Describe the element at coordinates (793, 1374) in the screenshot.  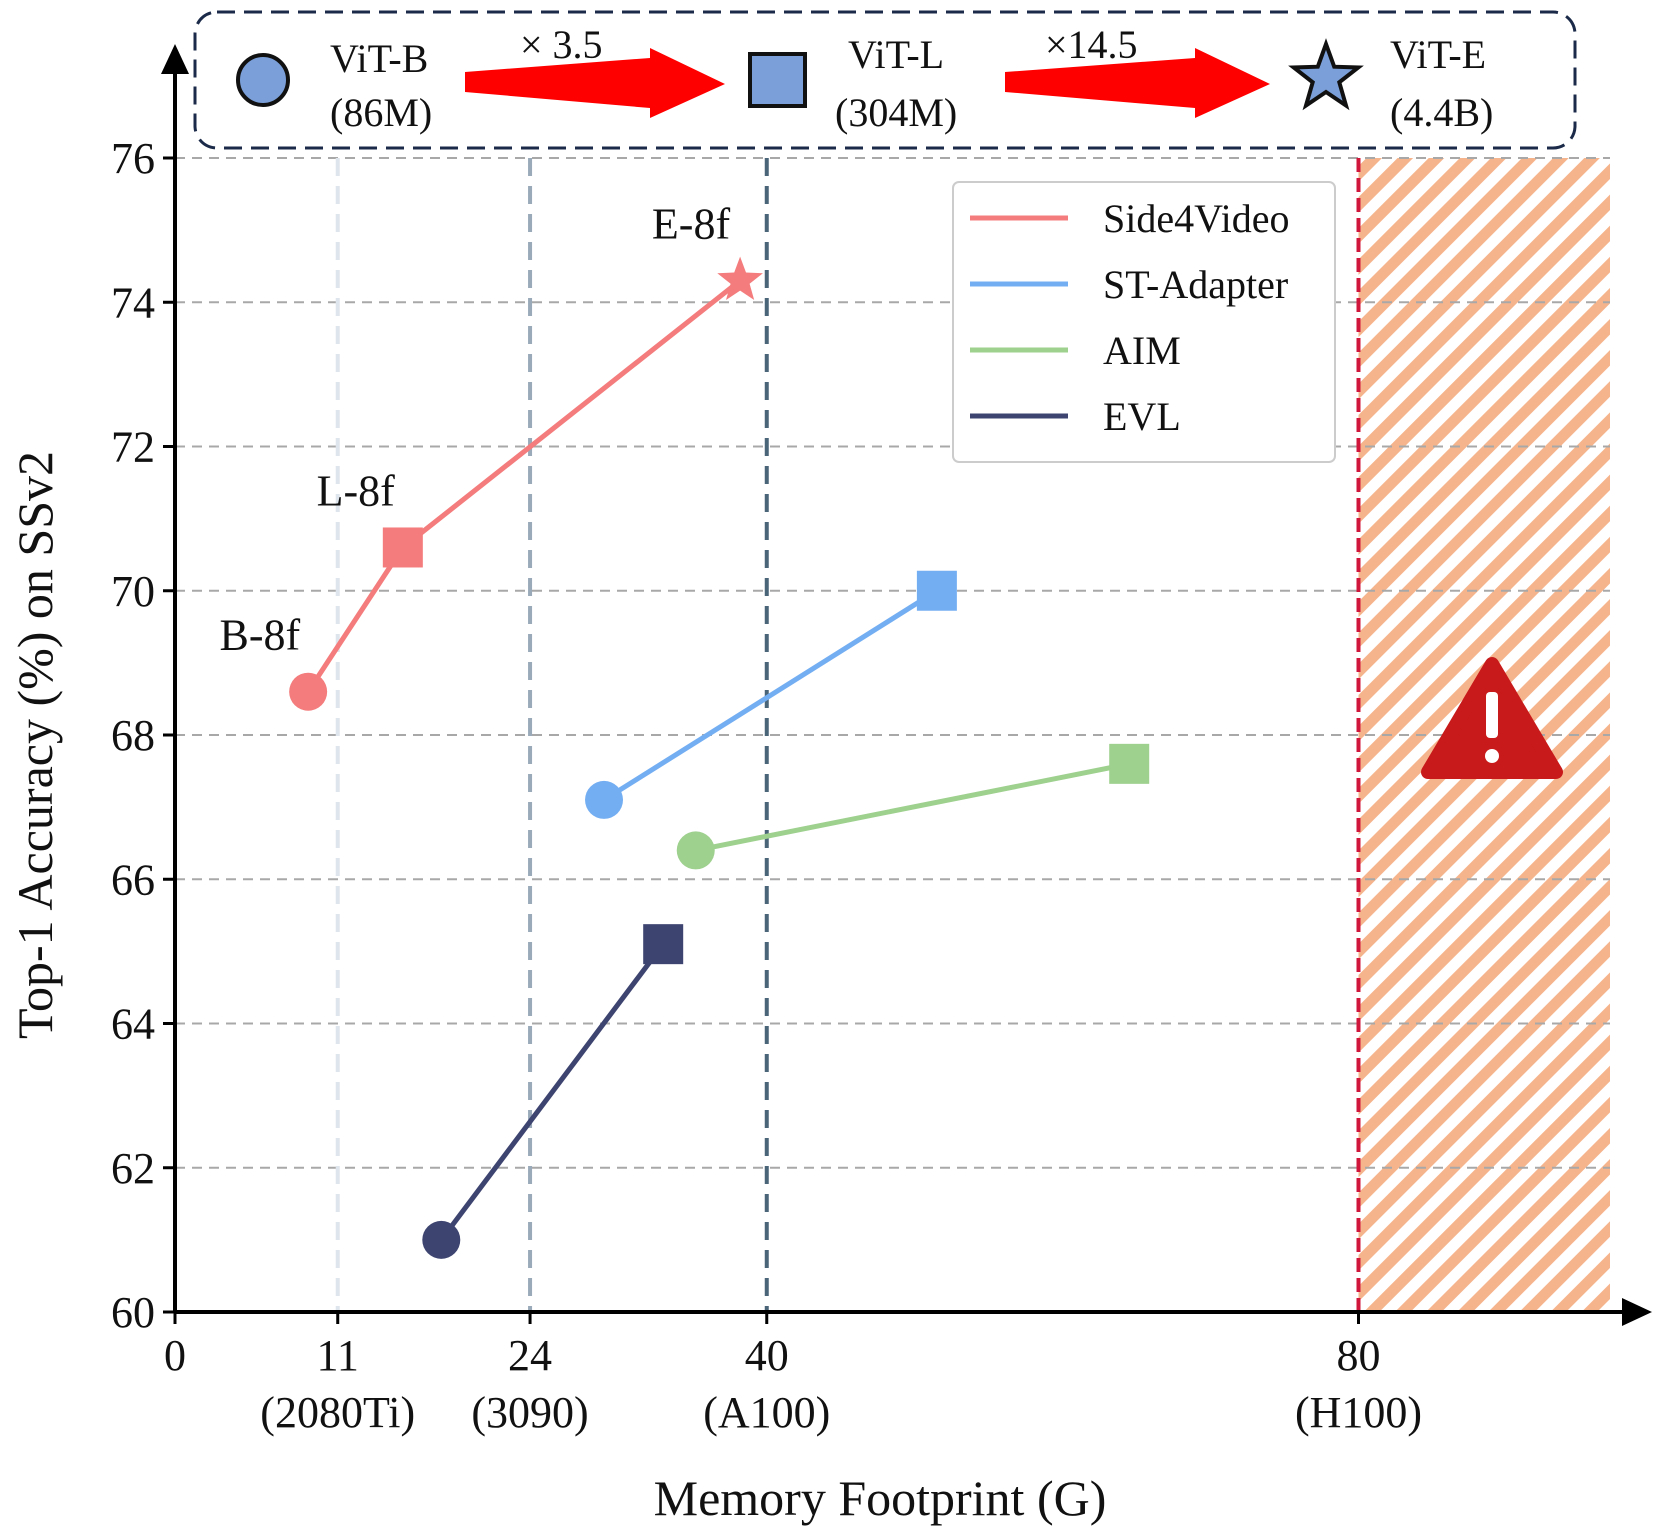
I see `x-ticks: 0 11 (2080Ti) 24 (3090) 40 (A100) 80 (H100)` at that location.